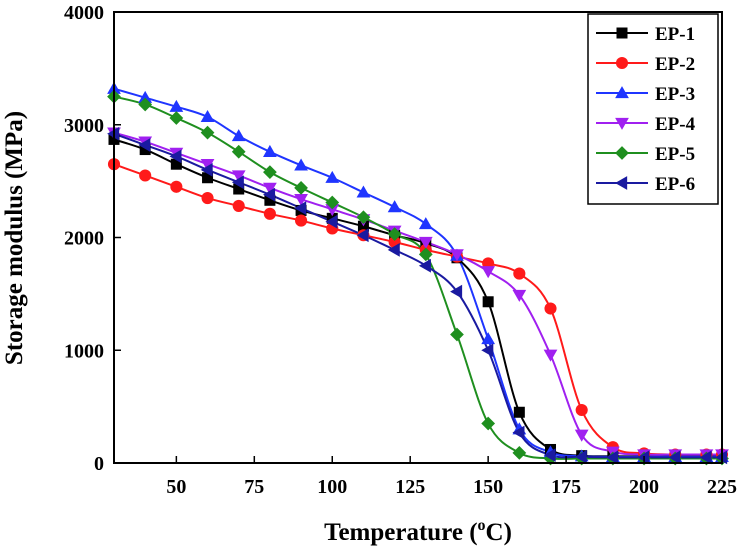 This screenshot has height=551, width=741. Describe the element at coordinates (482, 525) in the screenshot. I see `x-axis-title-degree-superscript: o` at that location.